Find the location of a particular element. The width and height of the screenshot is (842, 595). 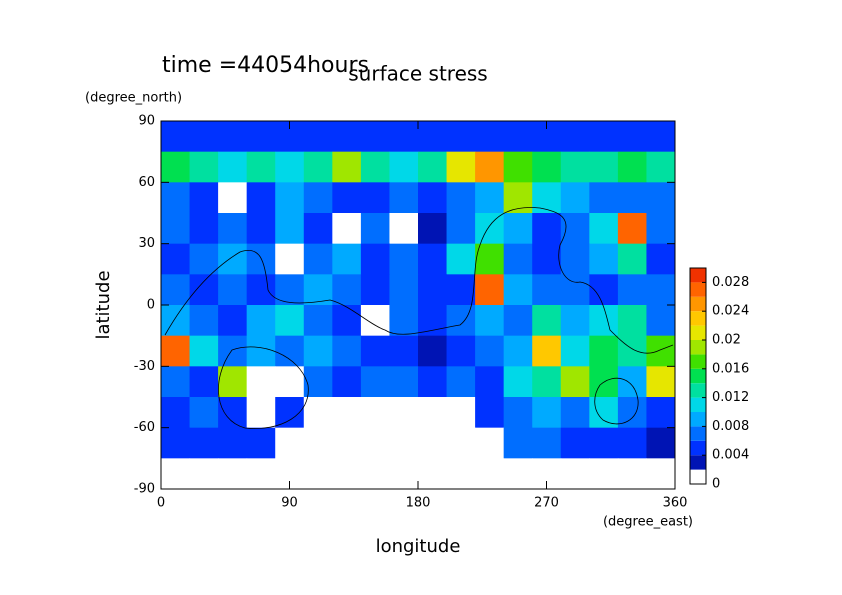

colorbar-tick-label: 0 is located at coordinates (716, 484).